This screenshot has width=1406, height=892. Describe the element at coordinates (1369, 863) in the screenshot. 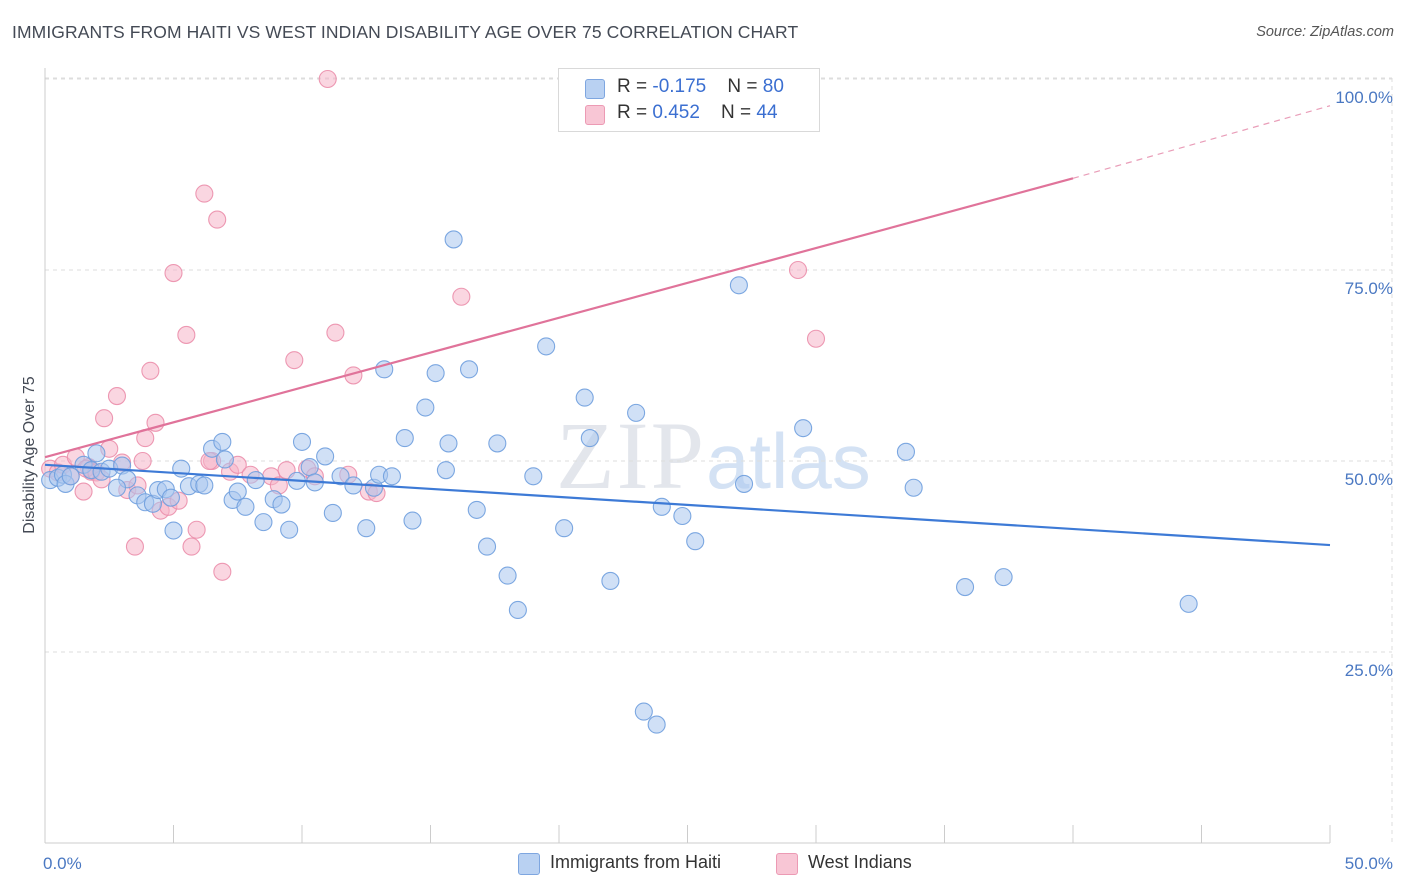

I see `x-tick-label-50: 50.0%` at that location.